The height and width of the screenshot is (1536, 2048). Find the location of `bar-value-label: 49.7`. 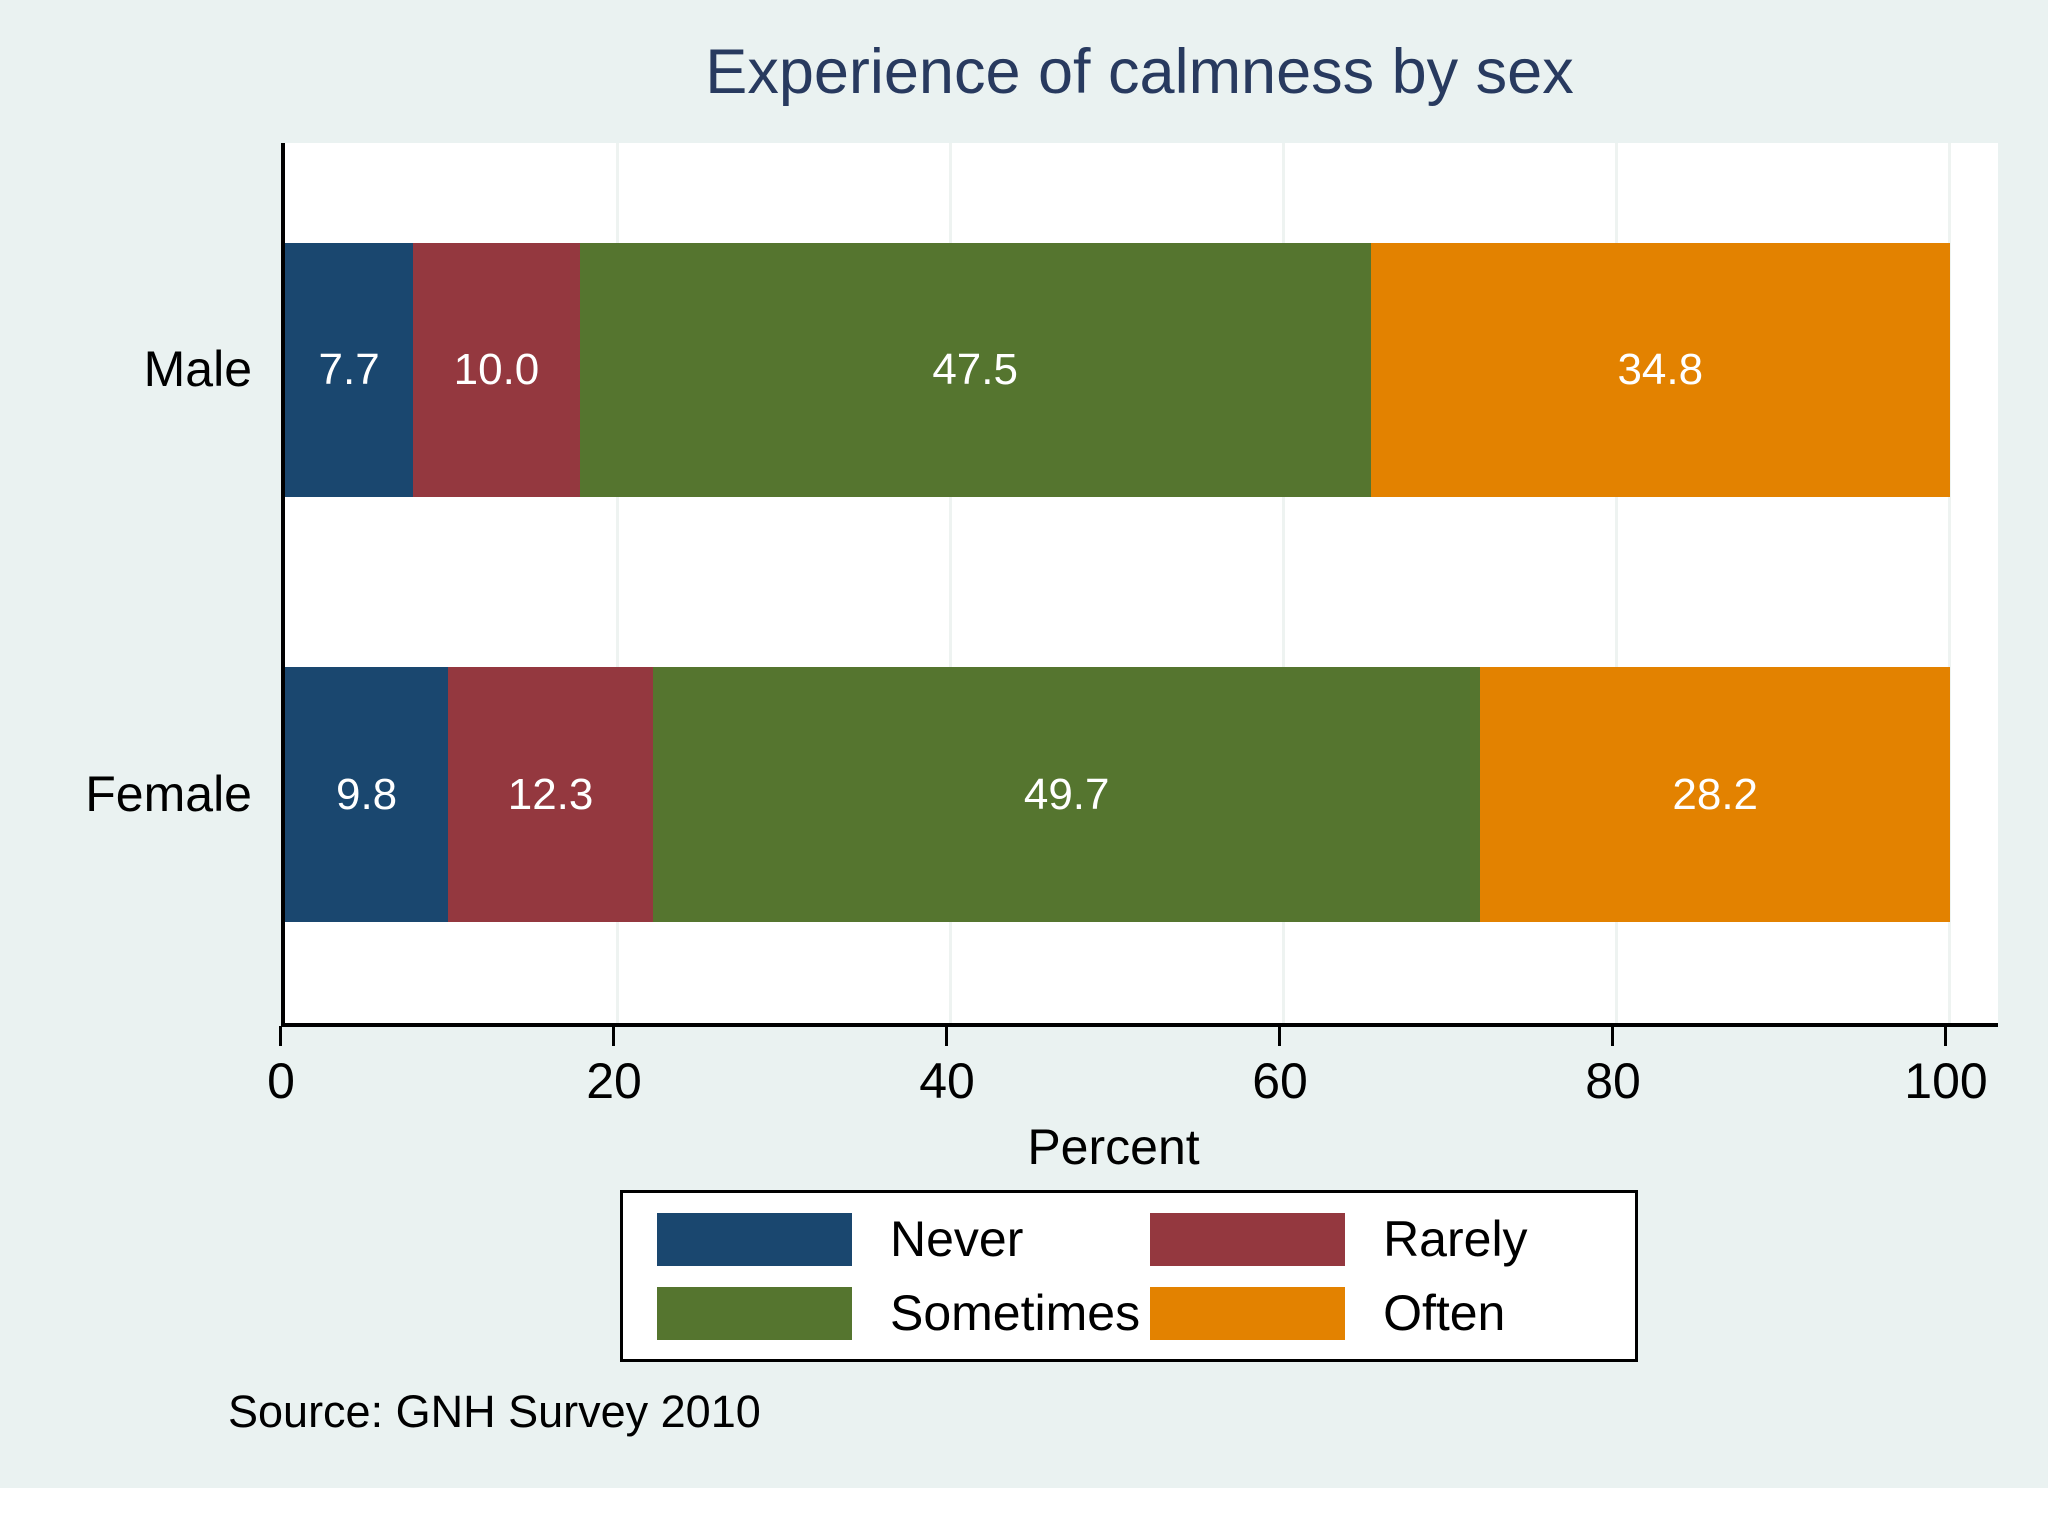

bar-value-label: 49.7 is located at coordinates (1066, 794).